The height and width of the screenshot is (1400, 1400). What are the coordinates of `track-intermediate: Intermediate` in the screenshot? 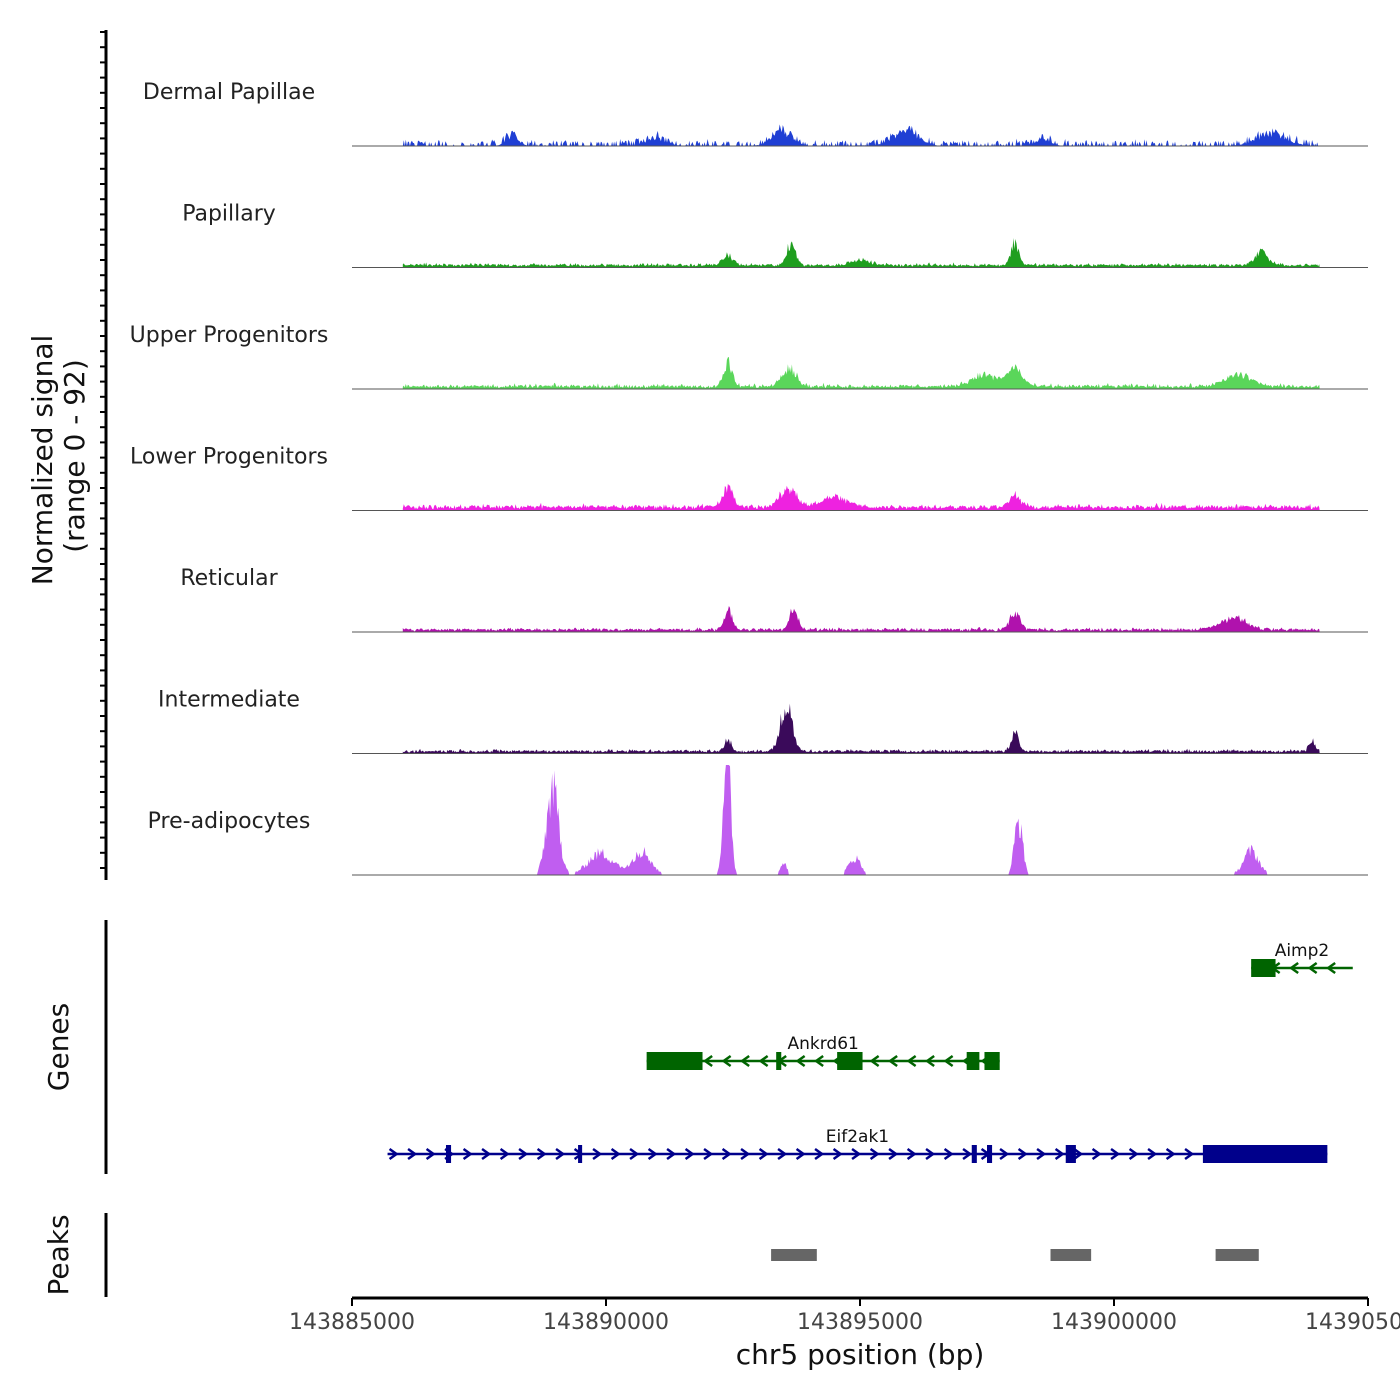 It's located at (763, 721).